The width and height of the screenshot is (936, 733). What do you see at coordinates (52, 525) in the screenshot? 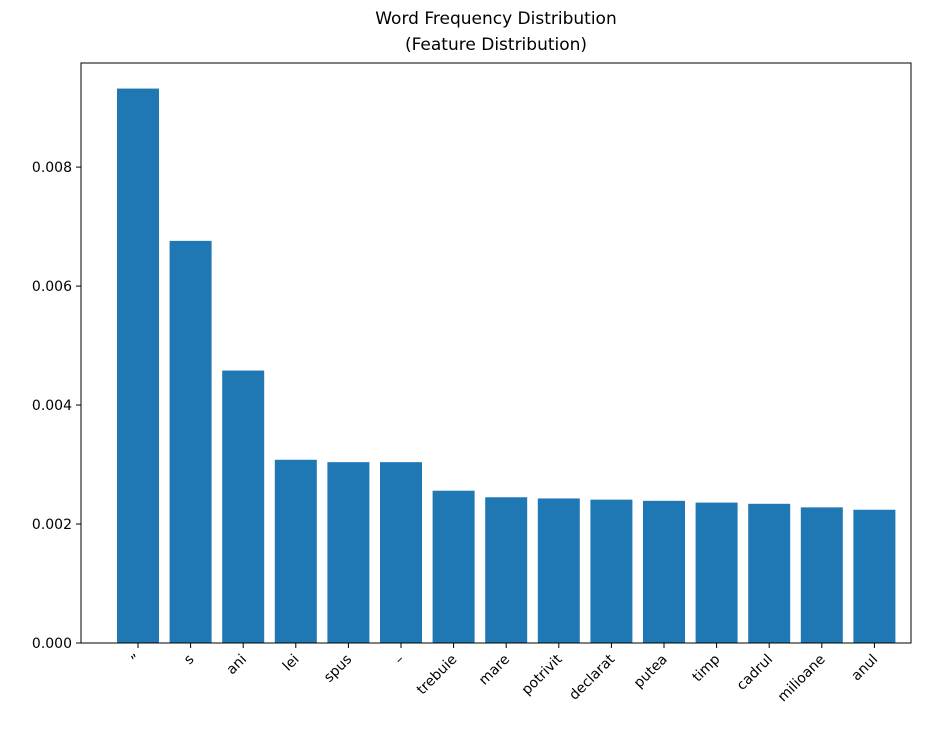
I see `y-tick-label: 0.002` at bounding box center [52, 525].